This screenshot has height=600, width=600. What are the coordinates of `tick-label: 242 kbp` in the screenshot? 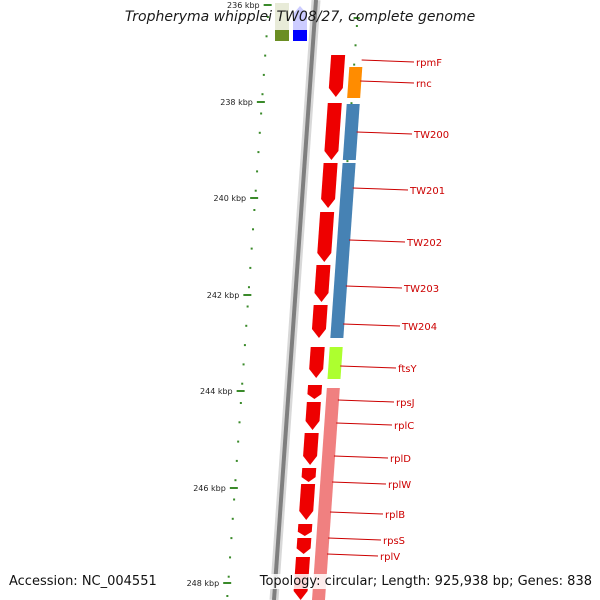 It's located at (223, 295).